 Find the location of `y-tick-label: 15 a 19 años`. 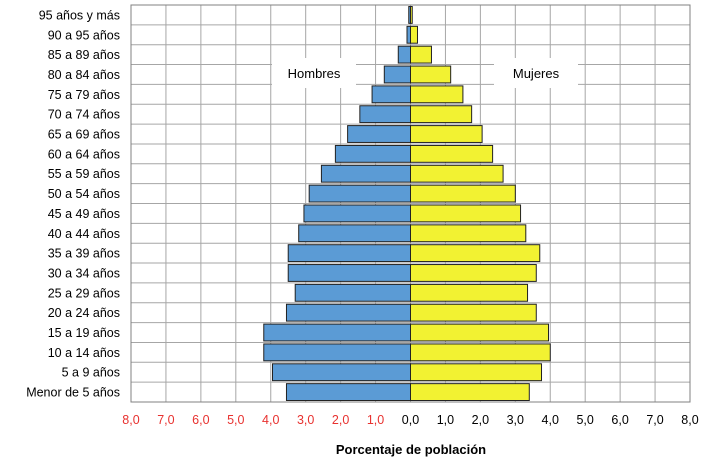

y-tick-label: 15 a 19 años is located at coordinates (84, 333).